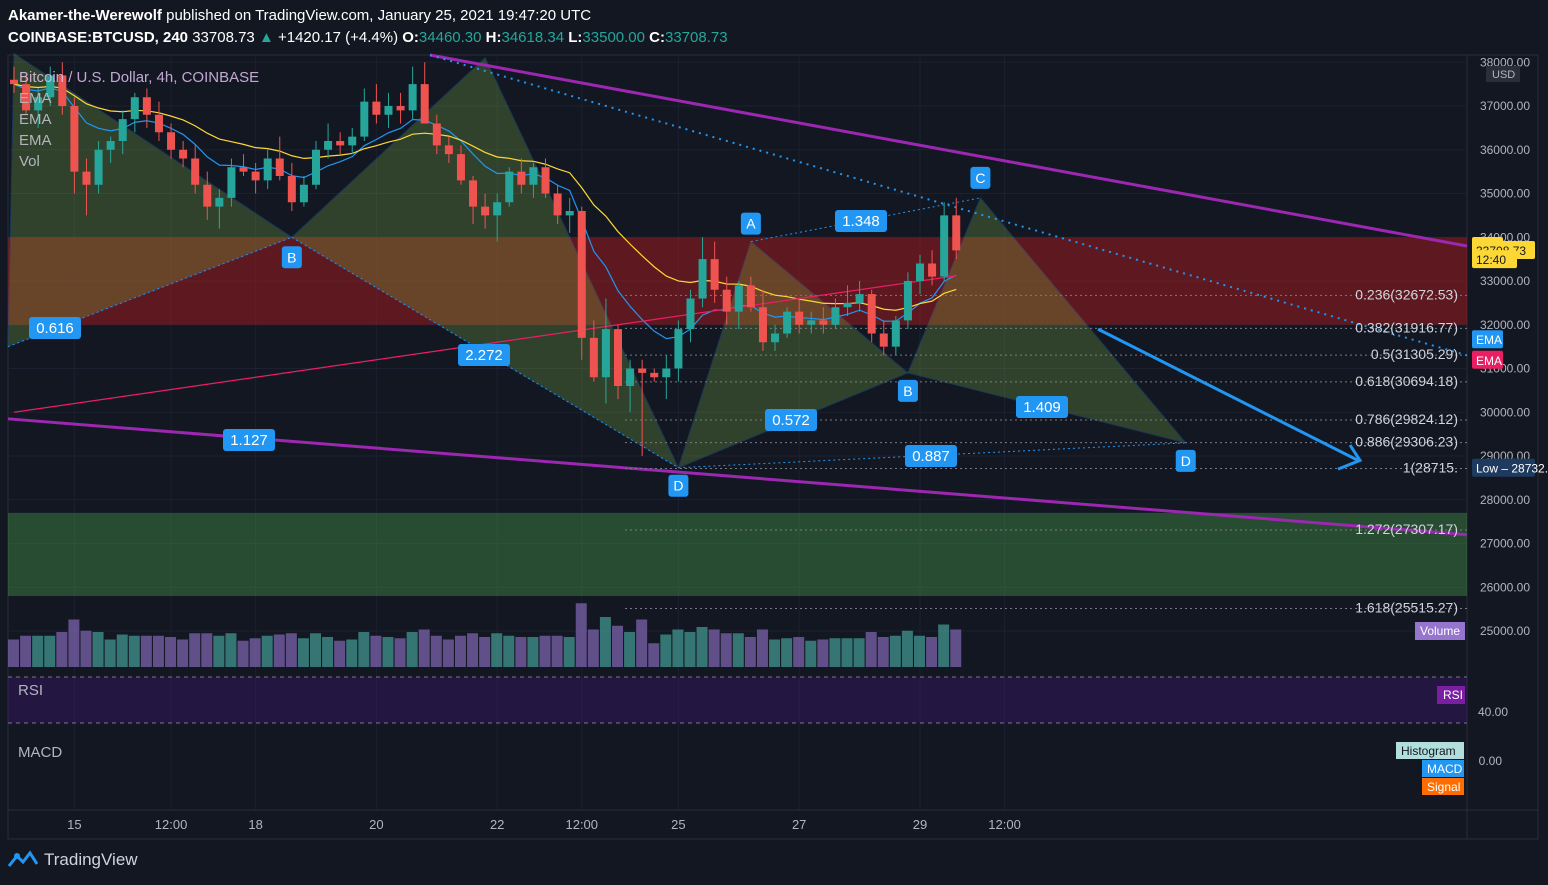  I want to click on currency-tag: USD, so click(1503, 75).